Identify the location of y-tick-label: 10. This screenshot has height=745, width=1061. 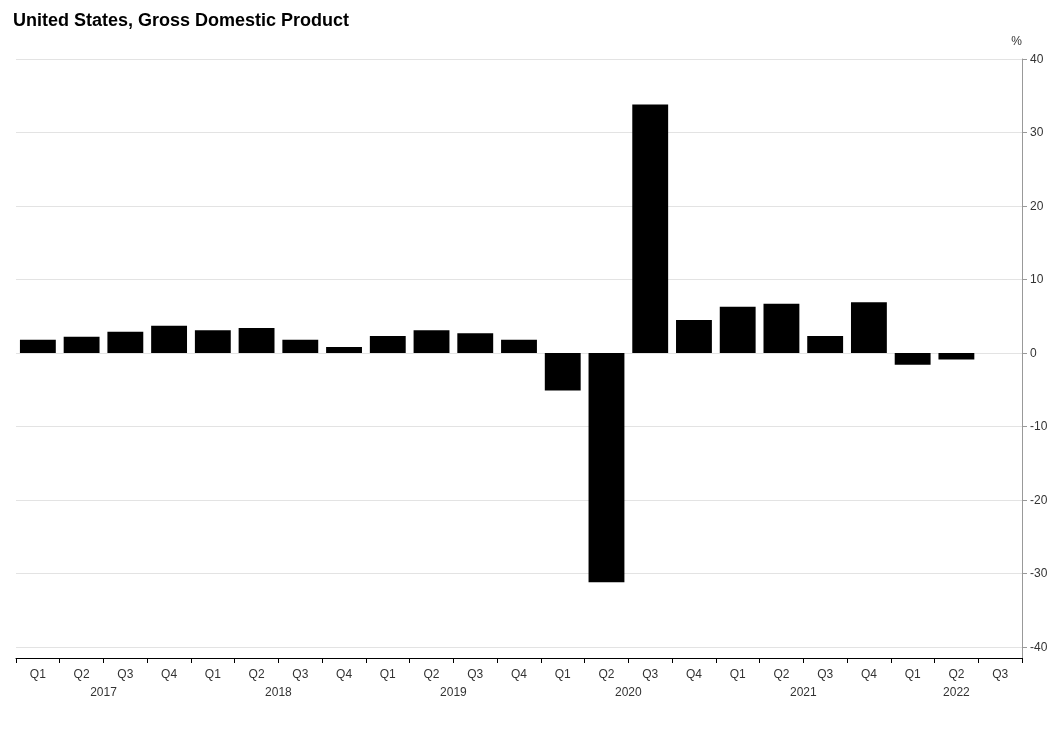
(1037, 279).